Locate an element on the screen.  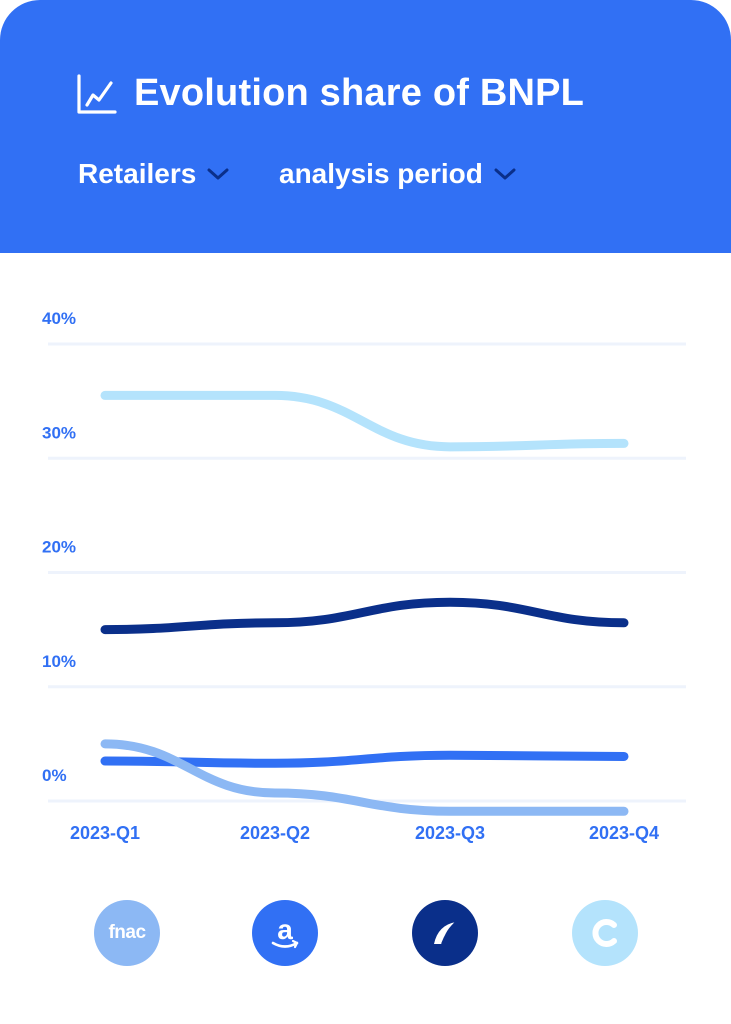
title-row: Evolution share of BNPL is located at coordinates (330, 93).